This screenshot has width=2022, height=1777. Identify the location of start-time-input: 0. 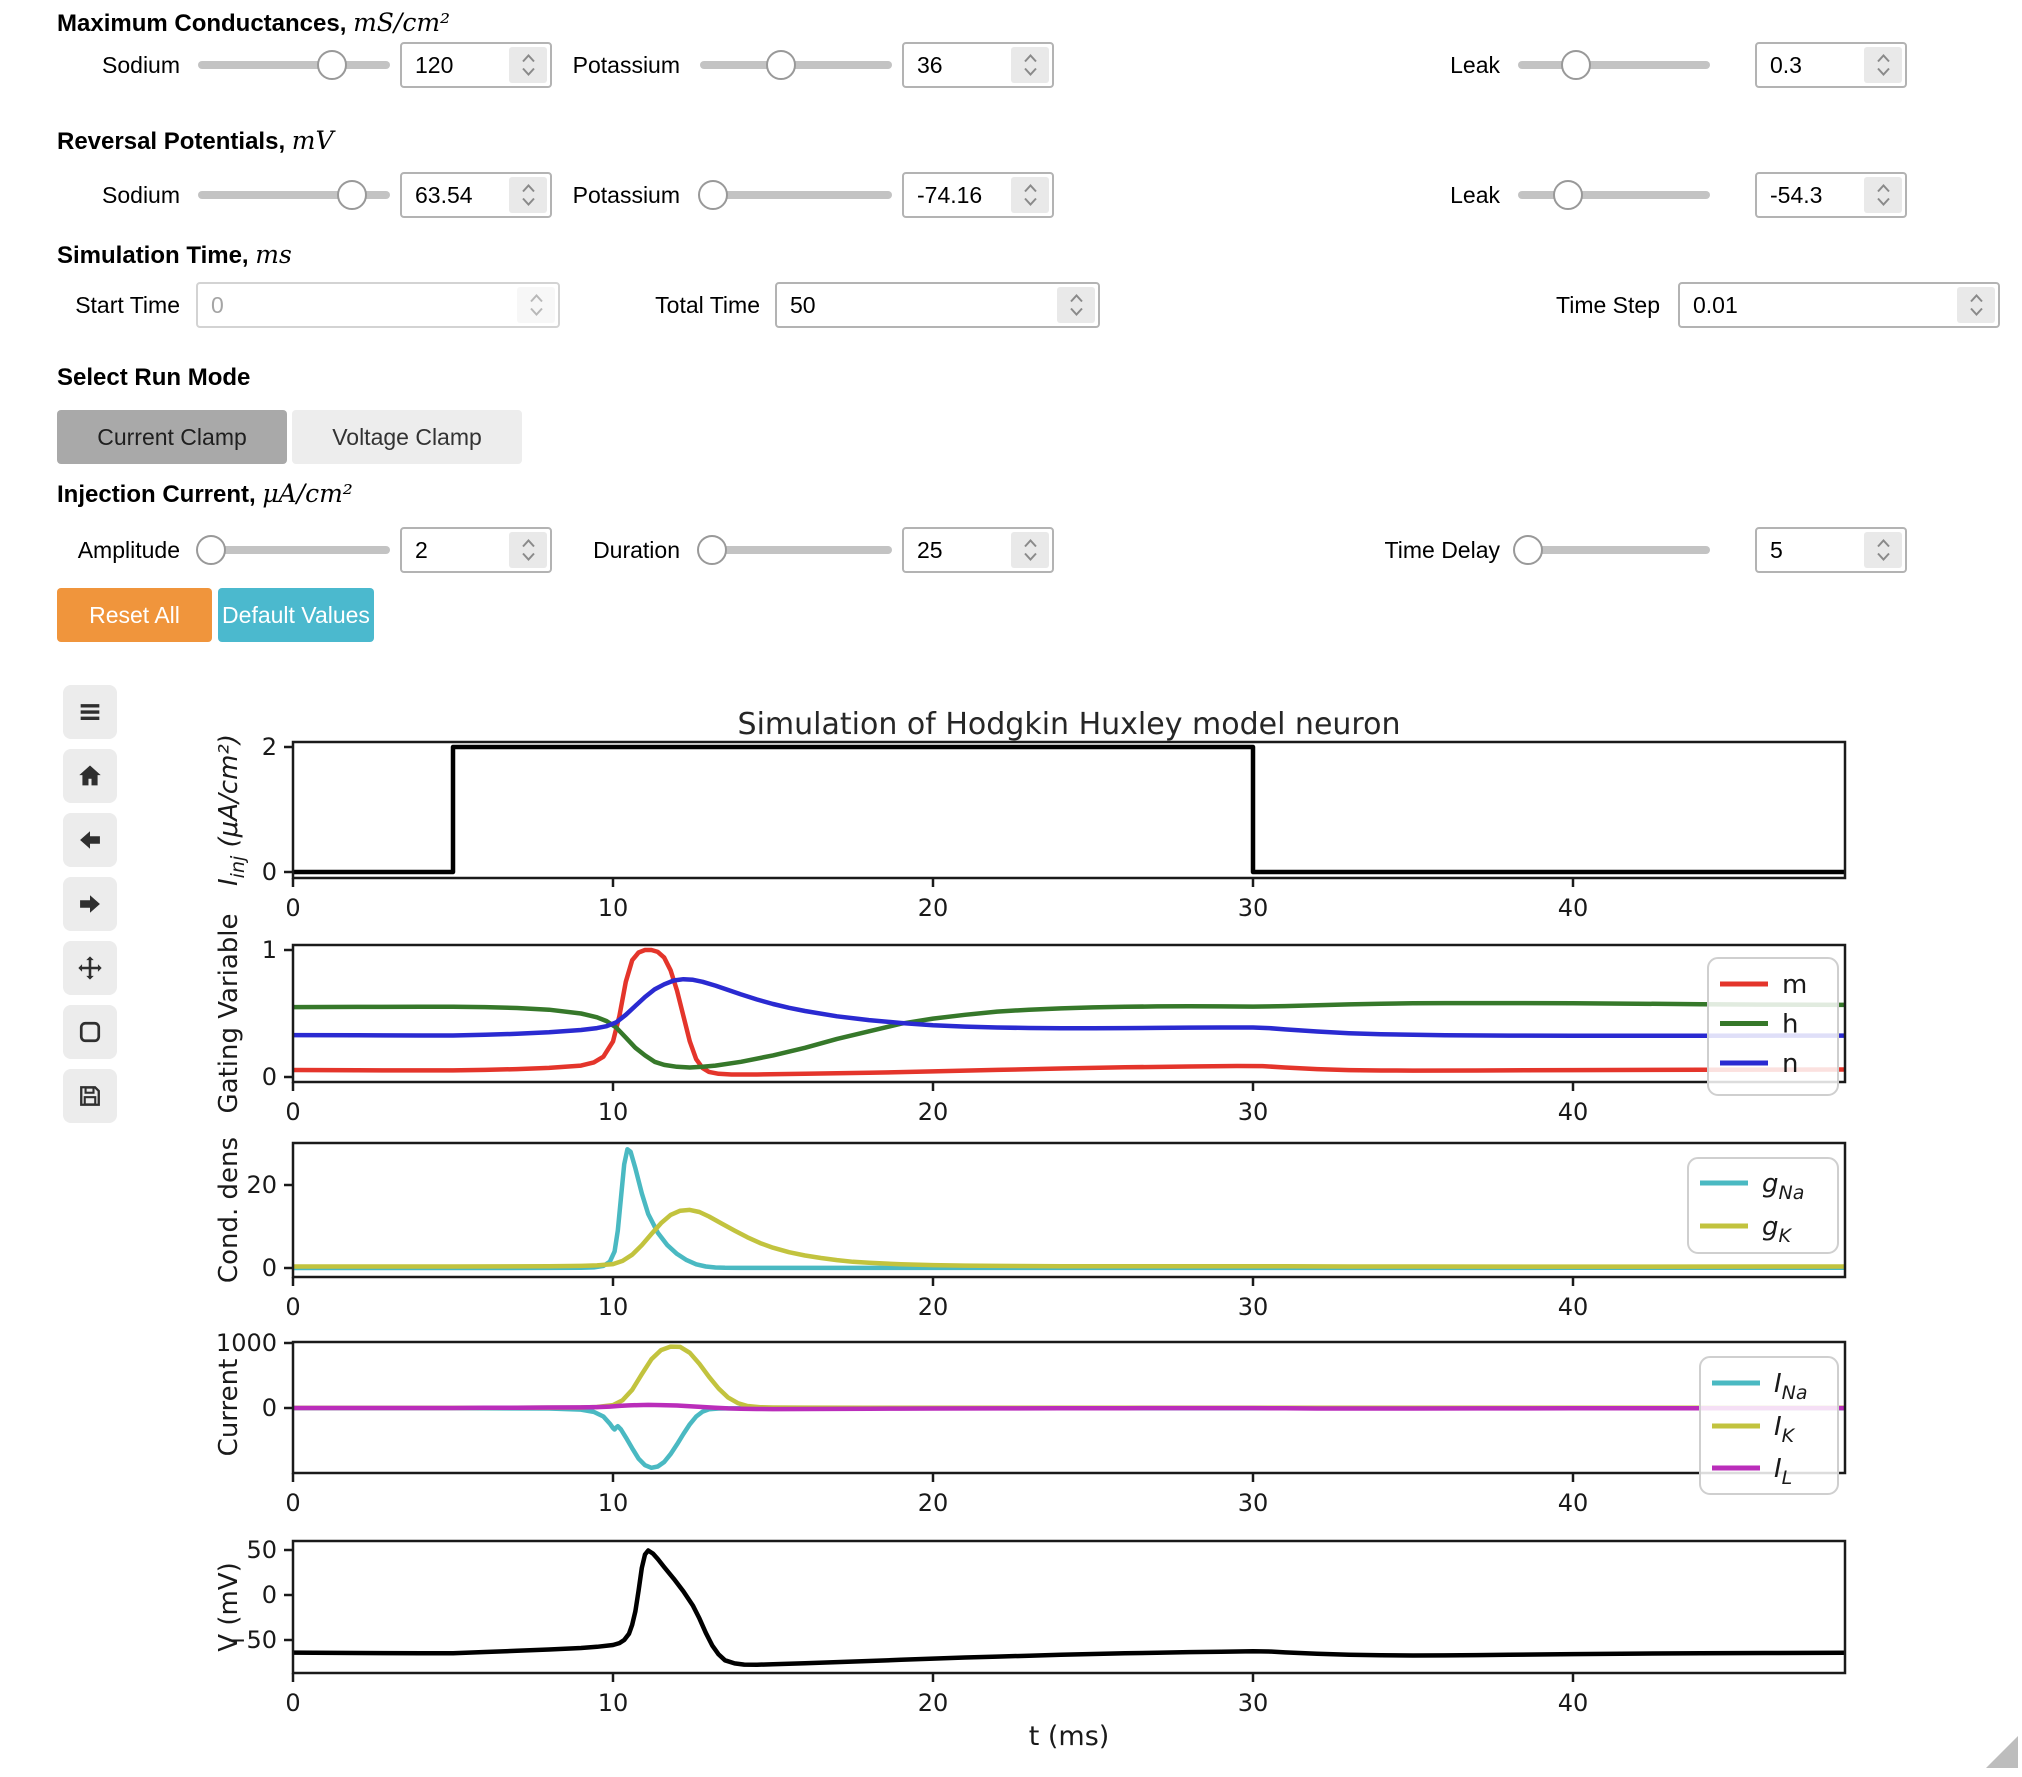
(378, 305).